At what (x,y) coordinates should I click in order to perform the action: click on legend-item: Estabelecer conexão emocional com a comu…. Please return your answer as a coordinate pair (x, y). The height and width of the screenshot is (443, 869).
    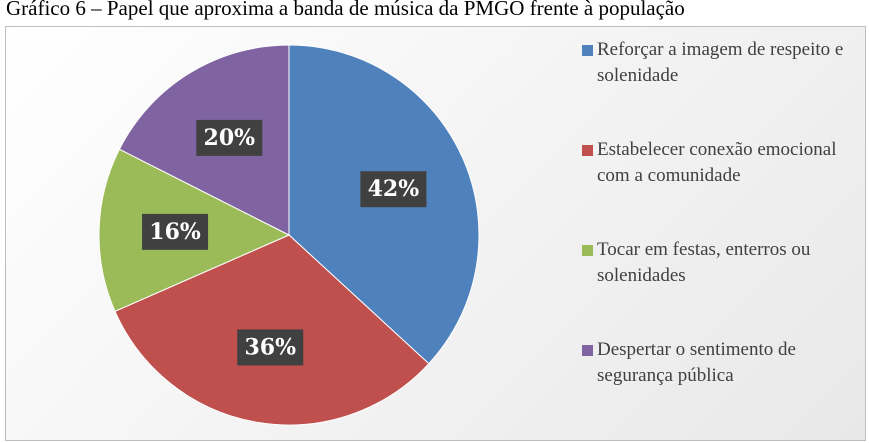
    Looking at the image, I should click on (722, 187).